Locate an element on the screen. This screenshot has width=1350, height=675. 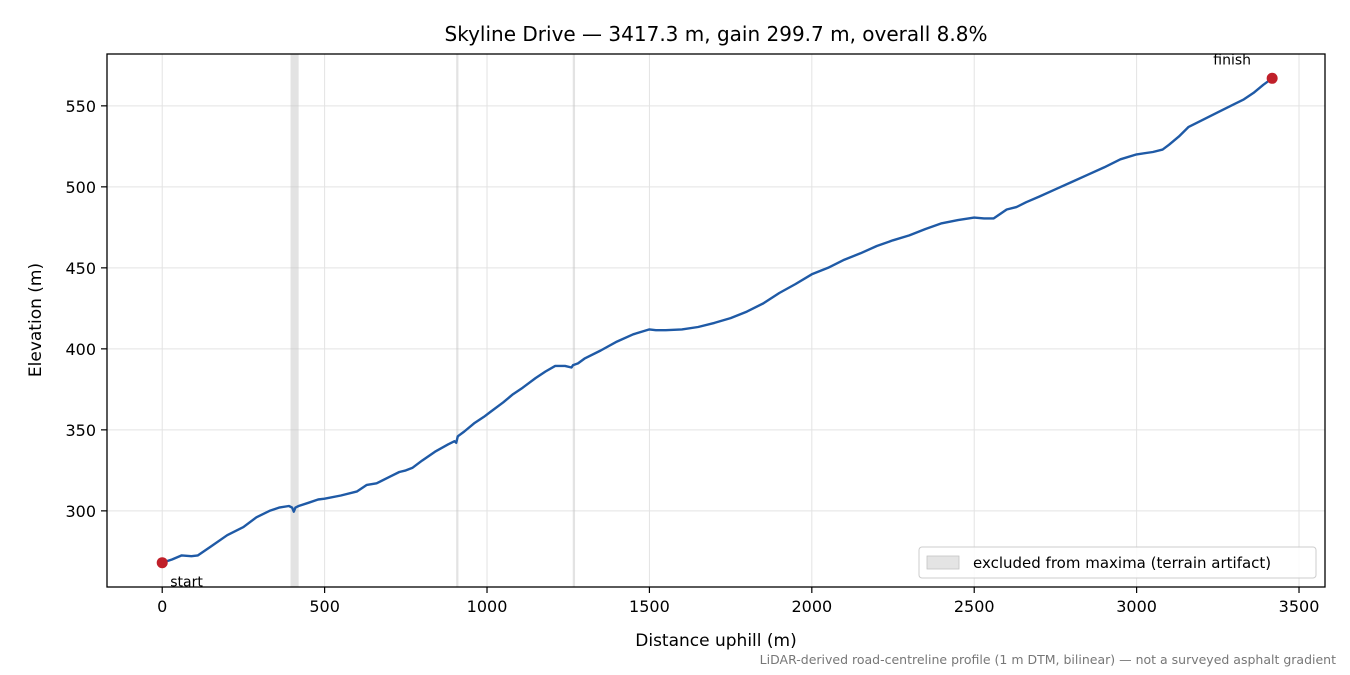
y-tick-label: 550 is located at coordinates (80, 106).